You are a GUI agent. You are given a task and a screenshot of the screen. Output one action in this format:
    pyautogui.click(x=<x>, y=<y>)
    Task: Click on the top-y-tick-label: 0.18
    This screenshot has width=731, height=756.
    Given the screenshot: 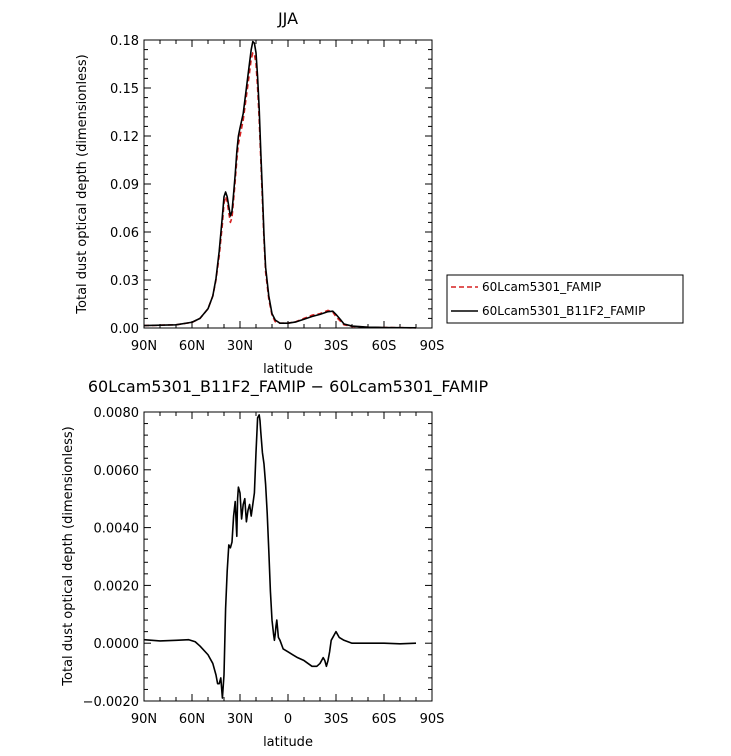 What is the action you would take?
    pyautogui.click(x=124, y=41)
    